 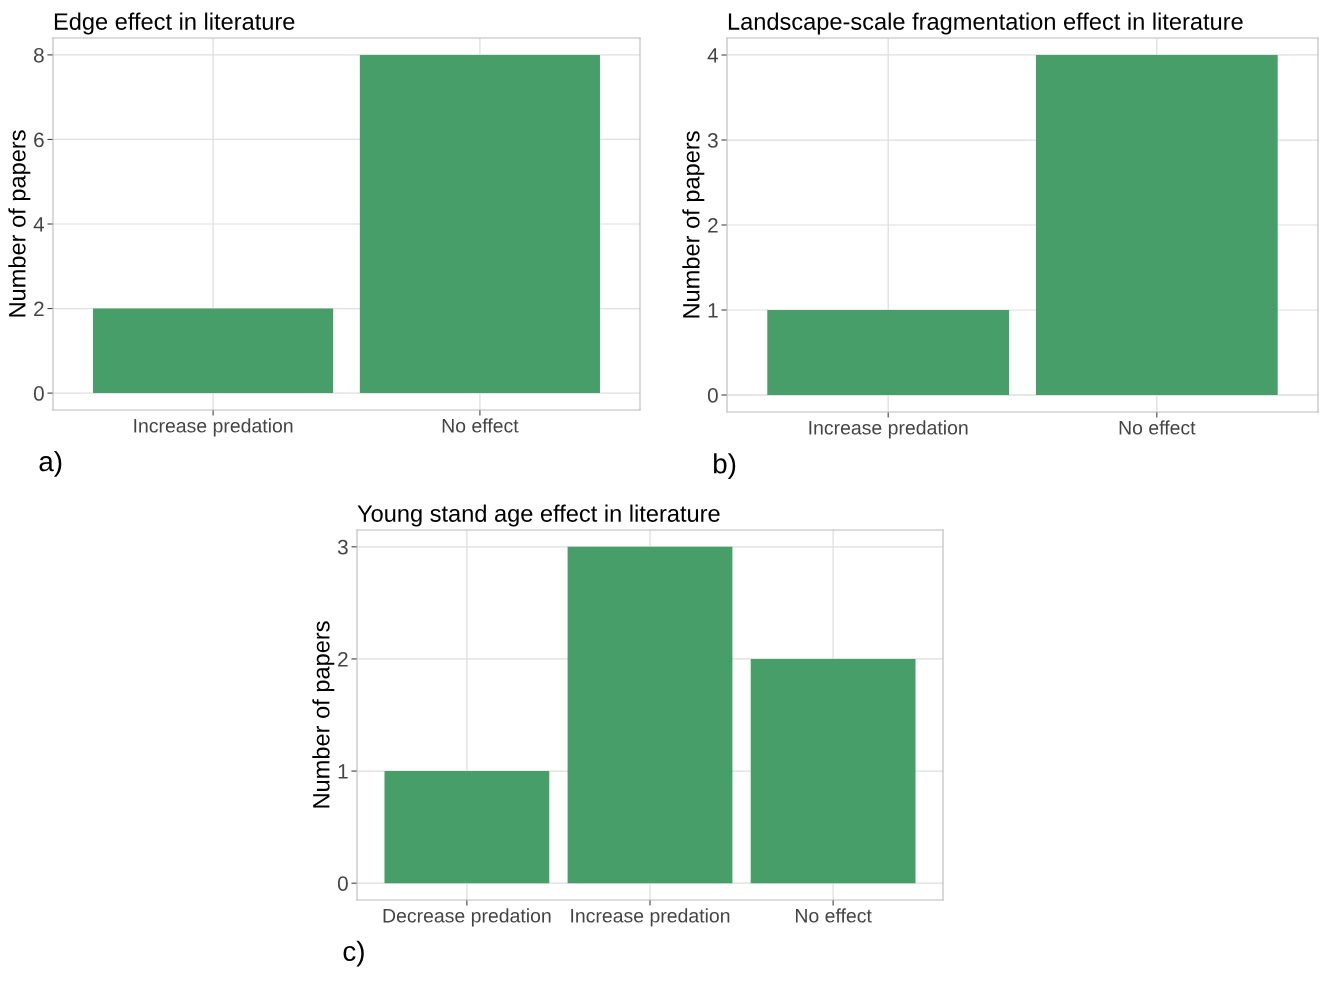 What do you see at coordinates (353, 953) in the screenshot?
I see `text: c)` at bounding box center [353, 953].